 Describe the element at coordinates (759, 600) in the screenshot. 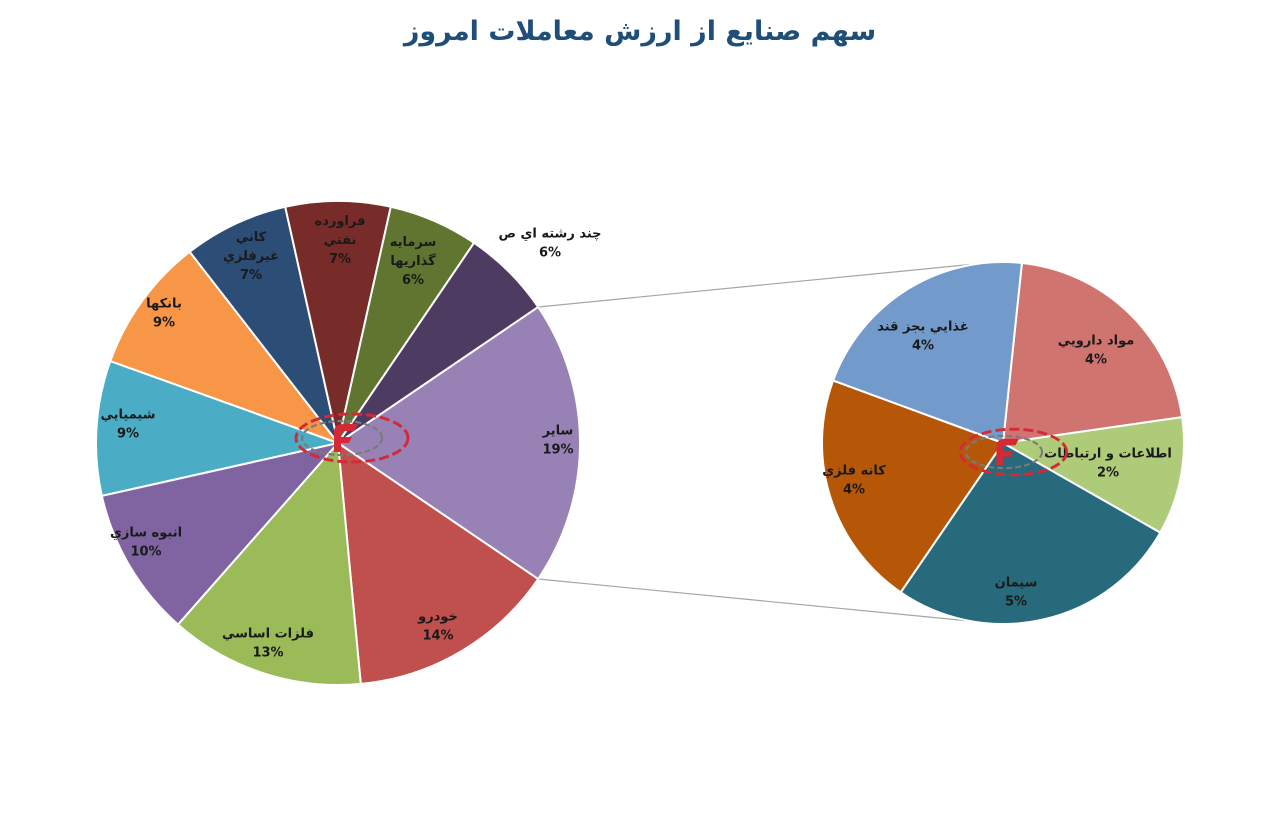

I see `connector-line-bottom` at that location.